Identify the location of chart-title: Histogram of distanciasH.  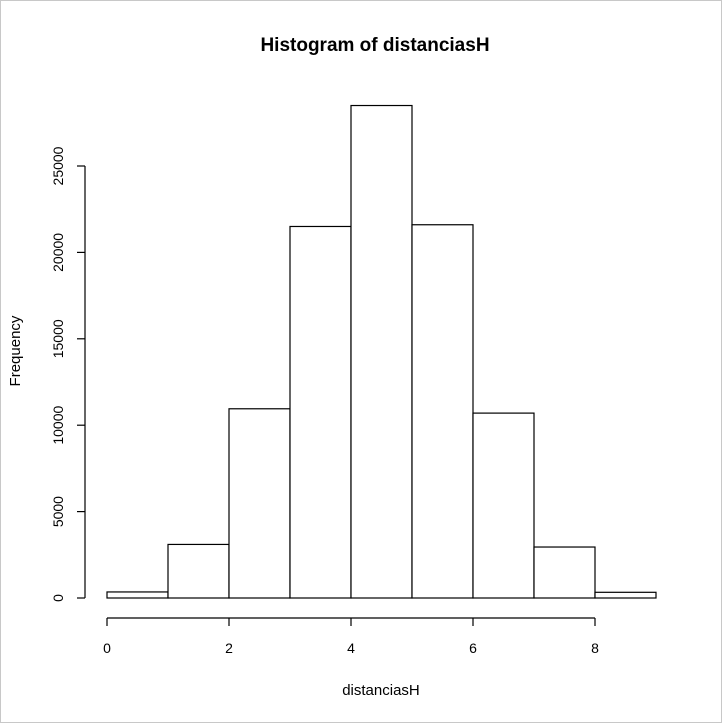
(374, 45).